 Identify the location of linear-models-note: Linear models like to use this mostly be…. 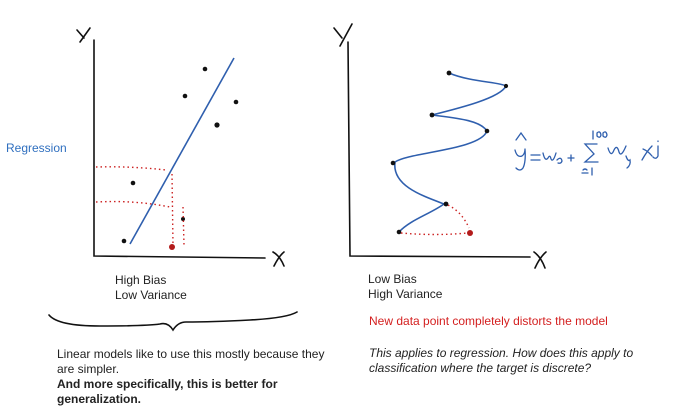
(192, 377).